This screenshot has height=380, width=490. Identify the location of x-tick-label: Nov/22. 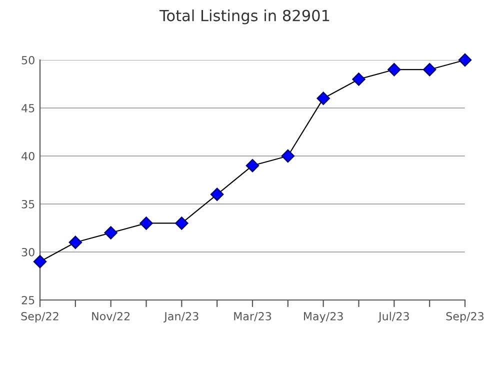
(111, 317).